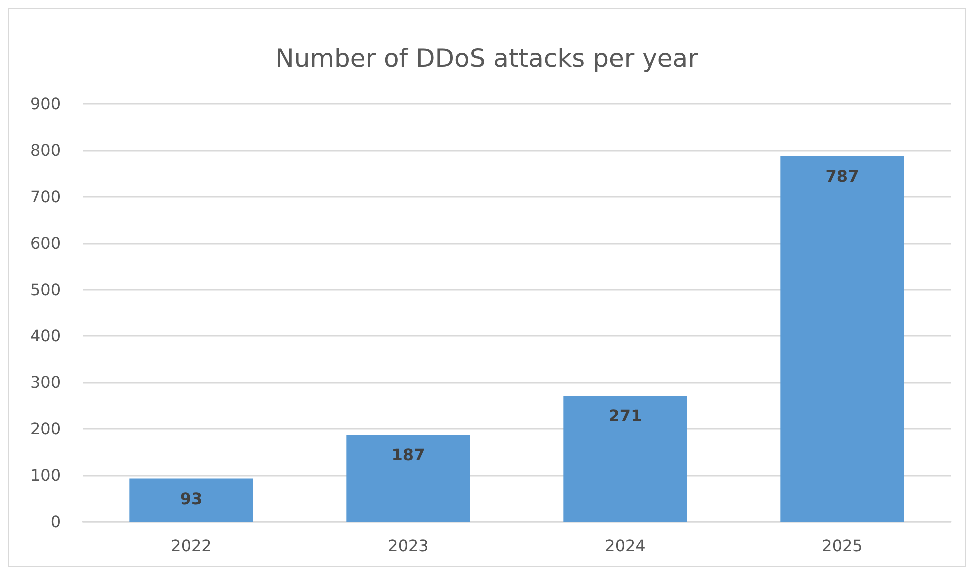  I want to click on data-label: 787, so click(843, 176).